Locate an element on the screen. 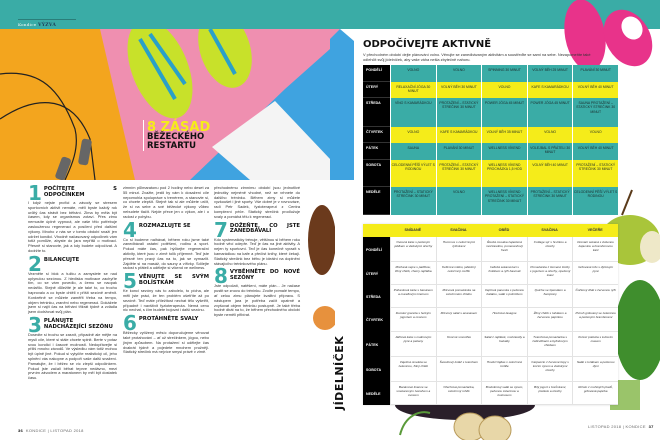 This screenshot has width=660, height=440. section-number: 8 is located at coordinates (221, 276).